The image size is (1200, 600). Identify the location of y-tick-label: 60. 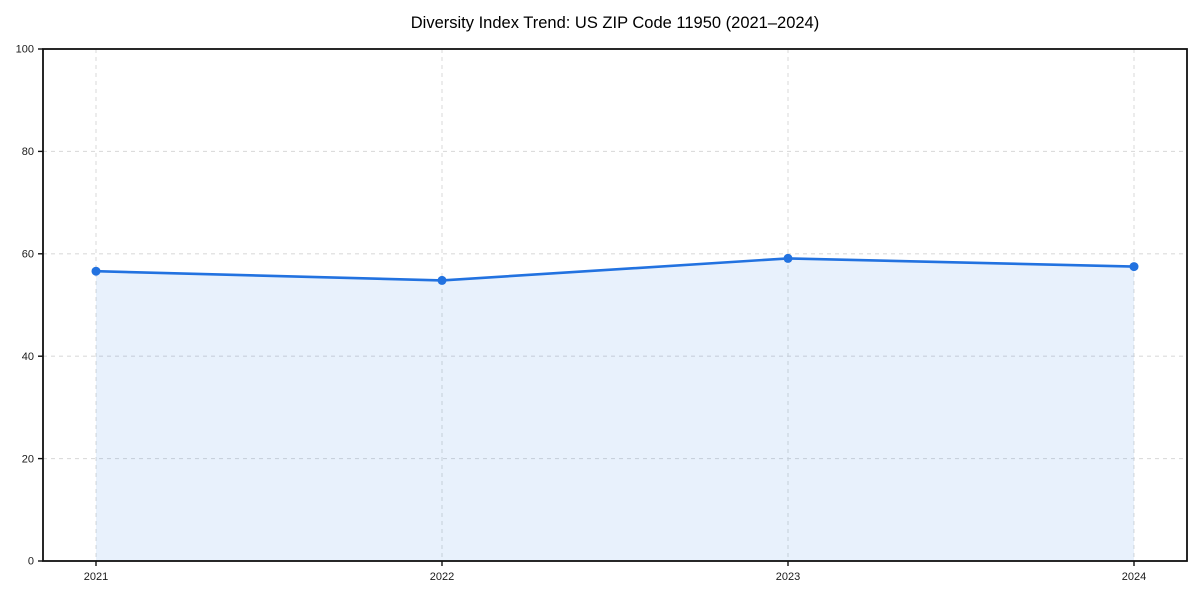
(28, 255).